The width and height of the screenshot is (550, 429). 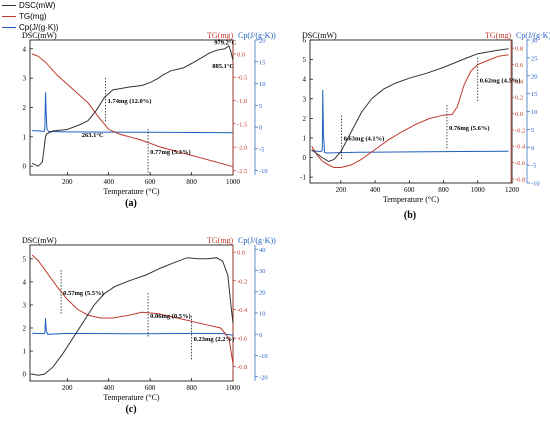 What do you see at coordinates (130, 409) in the screenshot?
I see `panel-label: (c)` at bounding box center [130, 409].